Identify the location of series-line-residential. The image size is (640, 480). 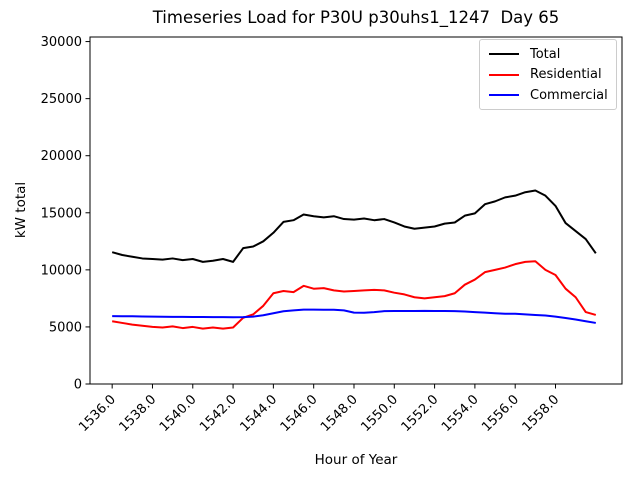
(354, 295).